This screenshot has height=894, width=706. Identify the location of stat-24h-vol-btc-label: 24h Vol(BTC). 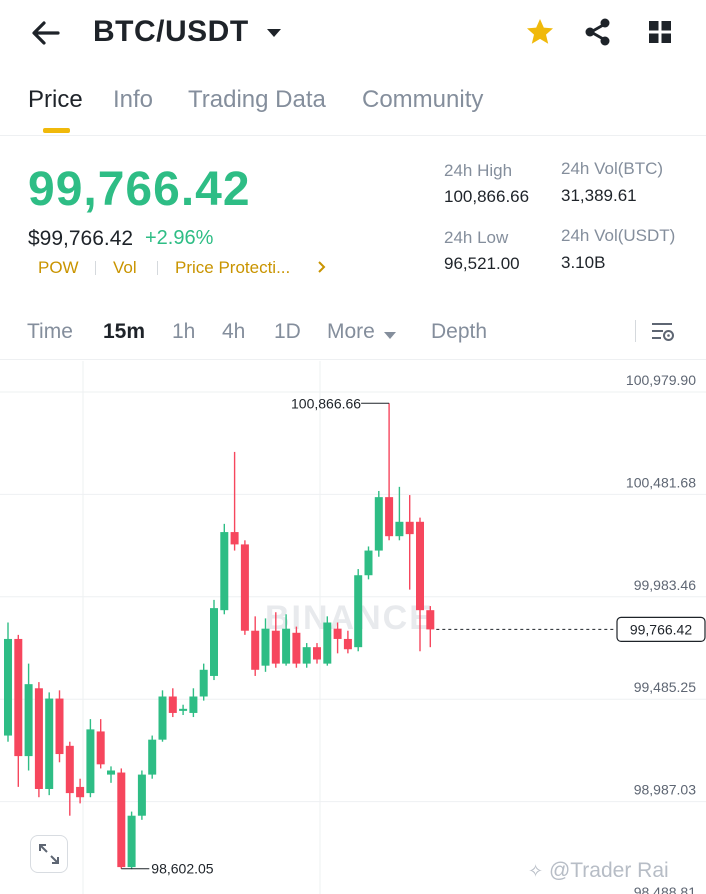
(612, 168).